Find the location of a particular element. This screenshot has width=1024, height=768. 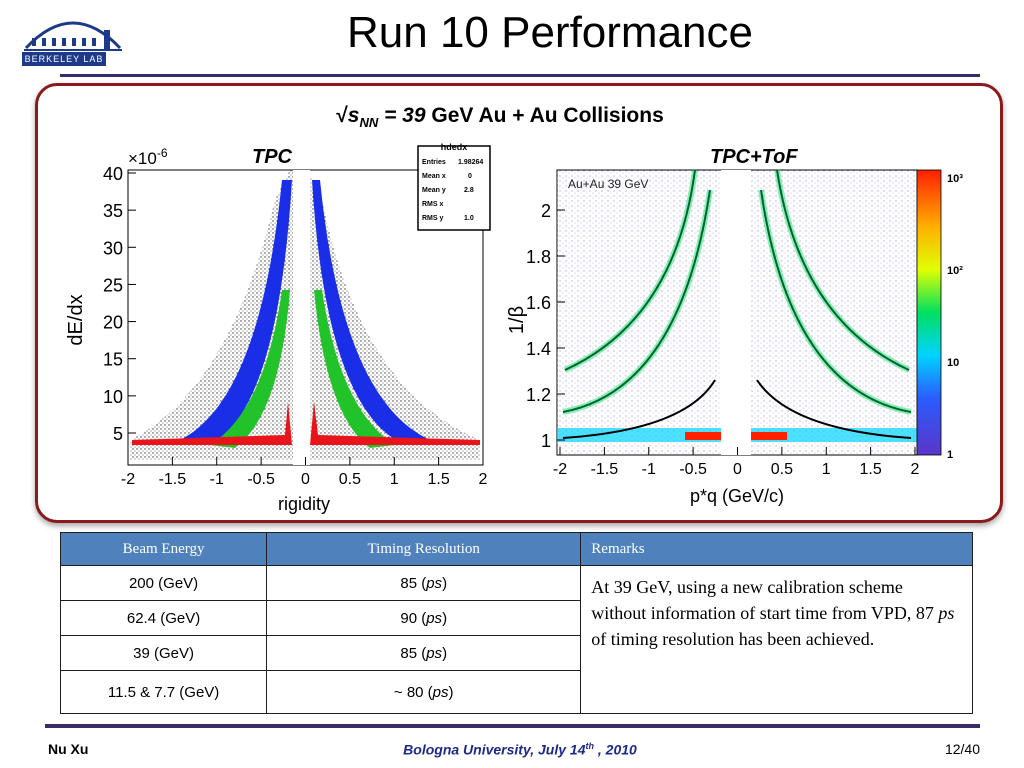

footer-event: Bologna University, July 14th , 2010 is located at coordinates (520, 749).